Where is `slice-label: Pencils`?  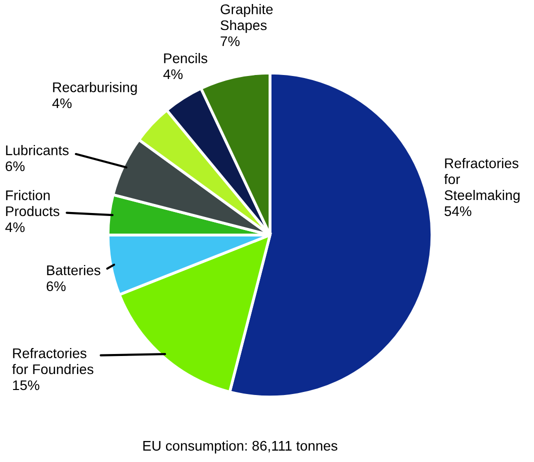 slice-label: Pencils is located at coordinates (186, 58).